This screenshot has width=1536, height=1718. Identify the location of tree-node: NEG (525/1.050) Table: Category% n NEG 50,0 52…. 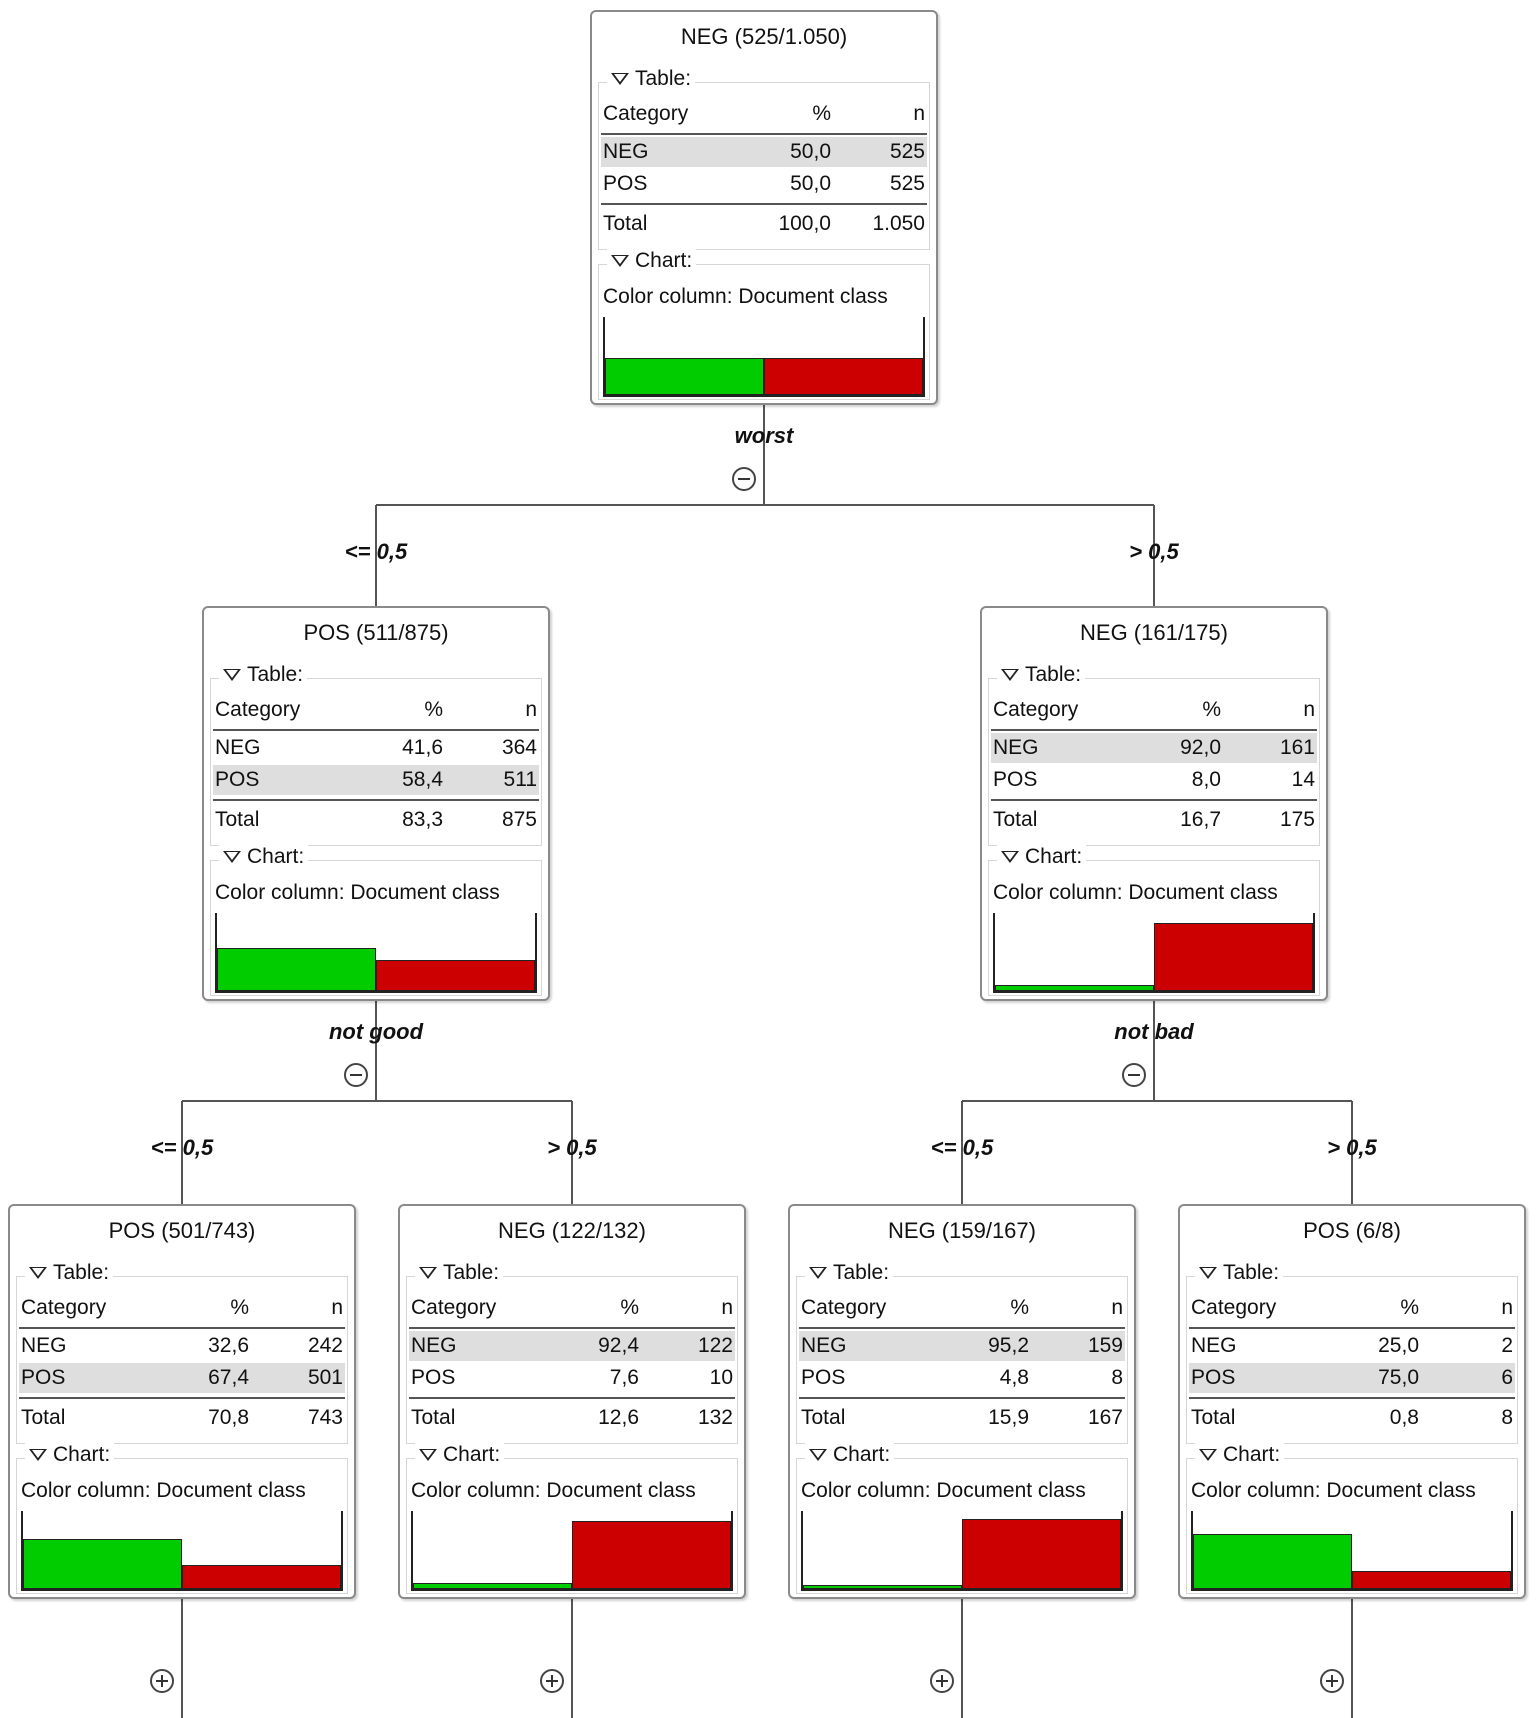
(764, 207).